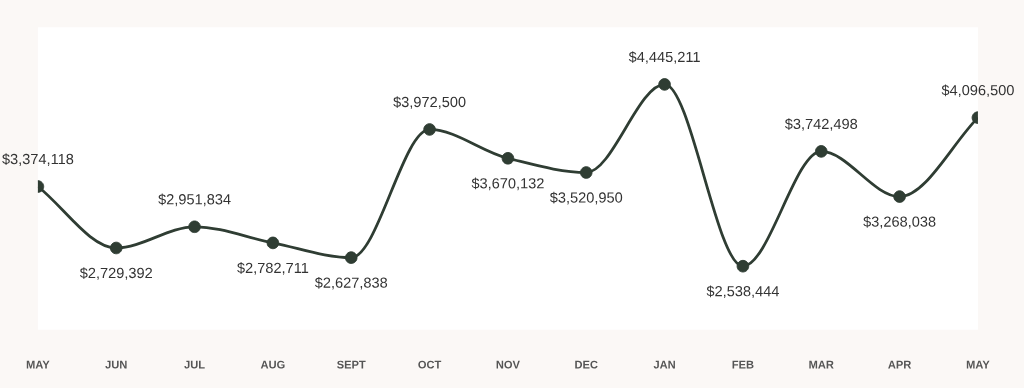 The image size is (1024, 388). I want to click on x-tick-label: DEC, so click(586, 364).